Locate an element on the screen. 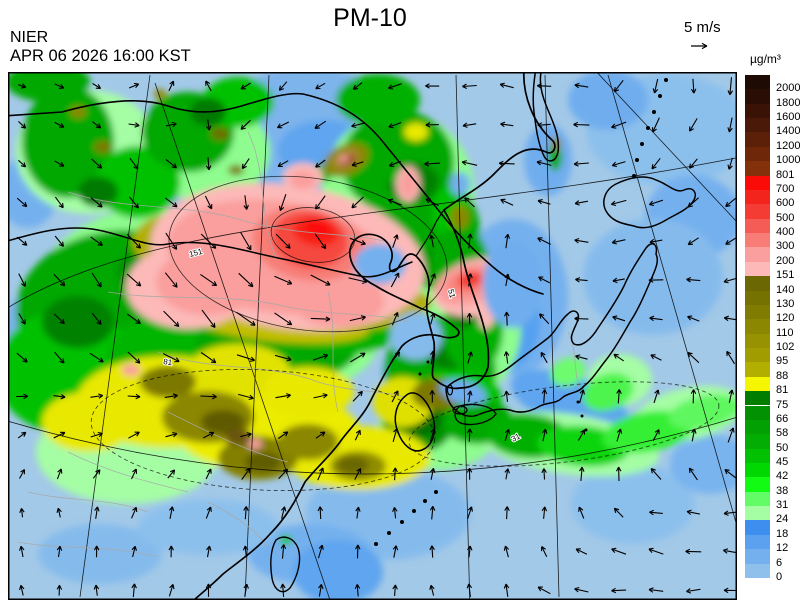 The image size is (805, 612). colorbar-tick-label: 140 is located at coordinates (785, 289).